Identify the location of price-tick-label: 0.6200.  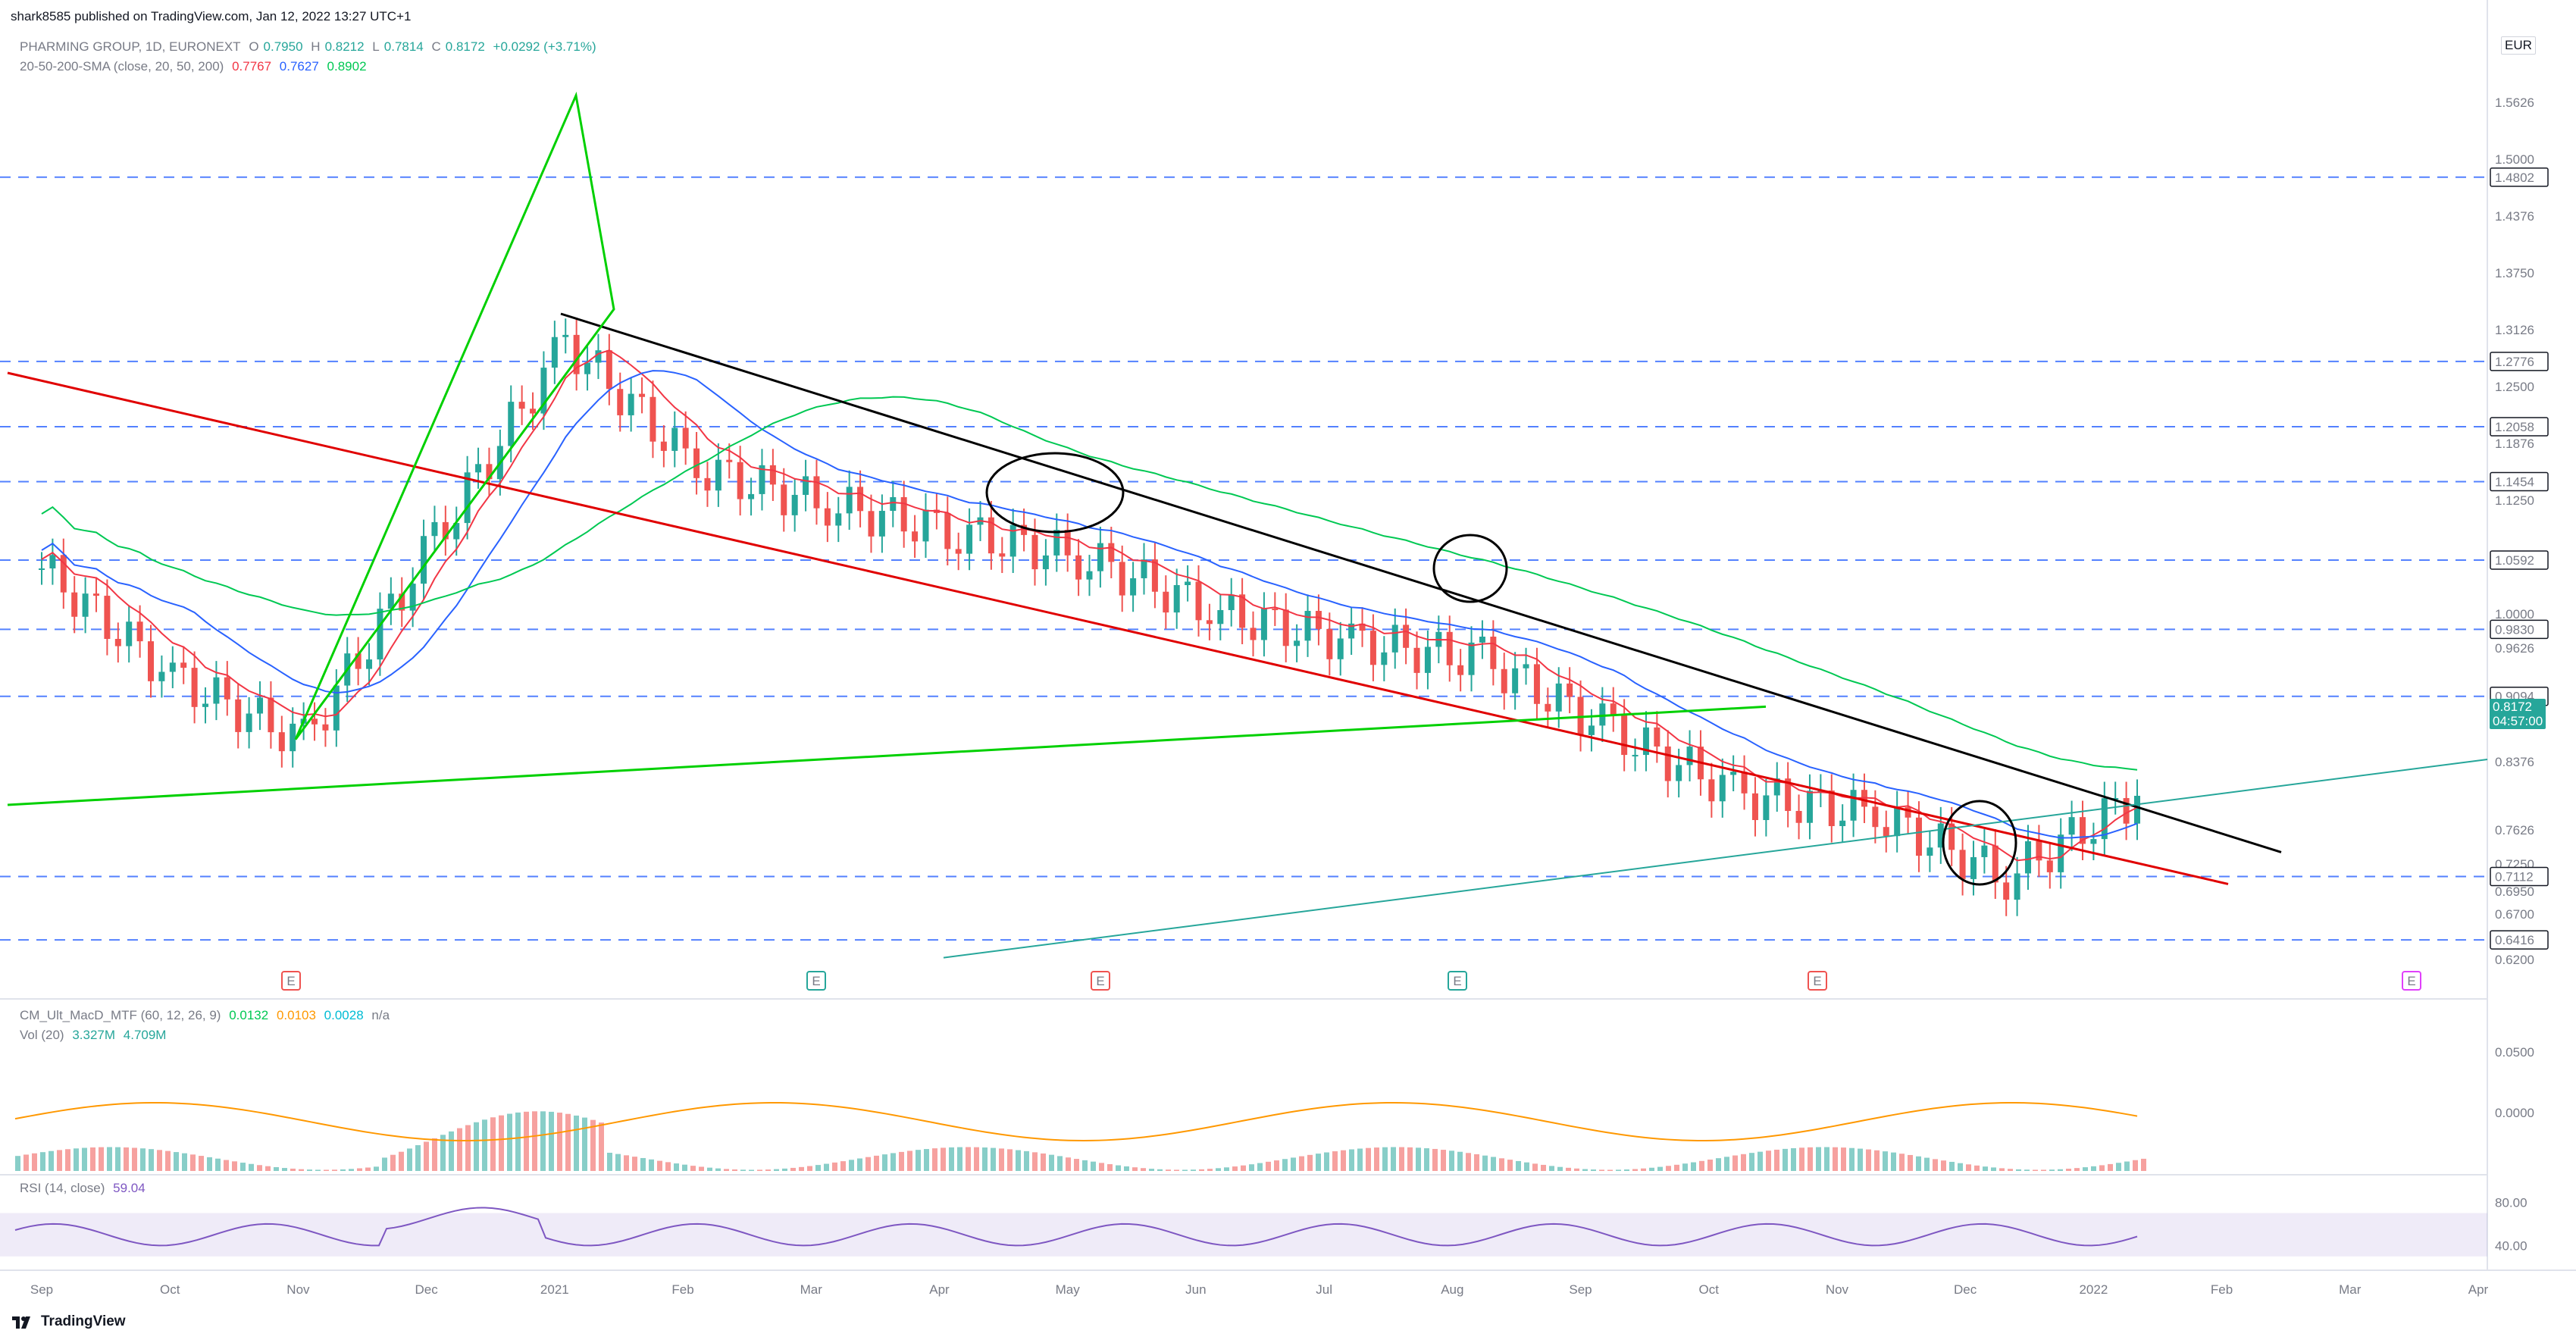
(2515, 960).